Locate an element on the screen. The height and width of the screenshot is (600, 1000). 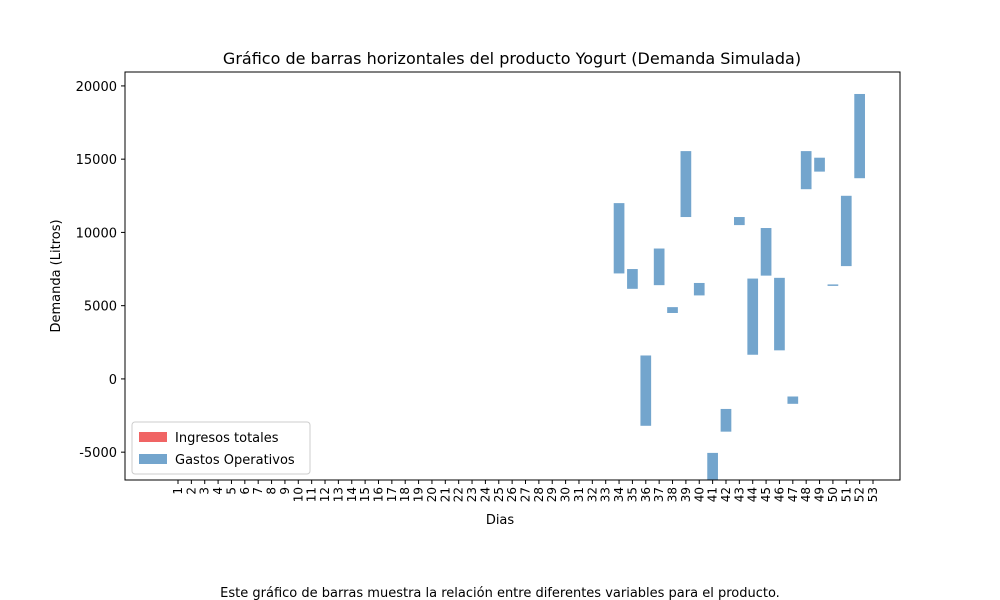
x-tick-label: 30 is located at coordinates (566, 494).